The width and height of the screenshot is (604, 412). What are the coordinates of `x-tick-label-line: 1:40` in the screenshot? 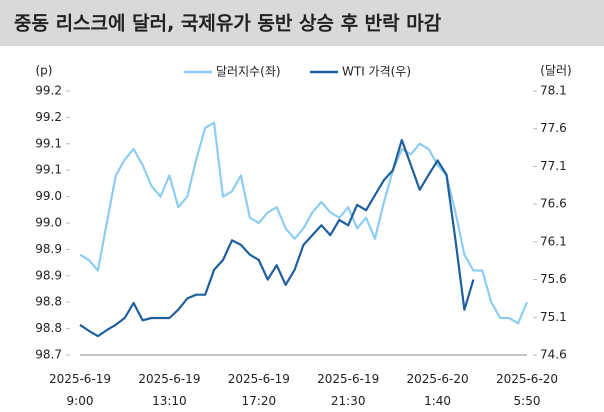 It's located at (437, 401).